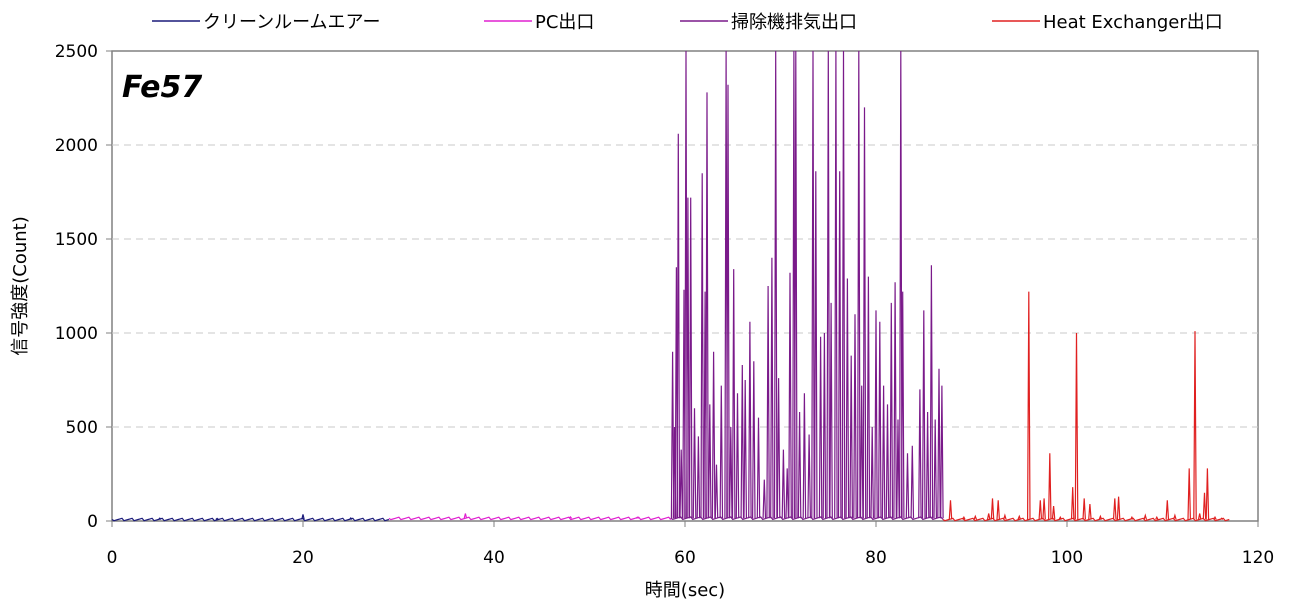  What do you see at coordinates (685, 590) in the screenshot?
I see `x-axis-title: 時間(sec)` at bounding box center [685, 590].